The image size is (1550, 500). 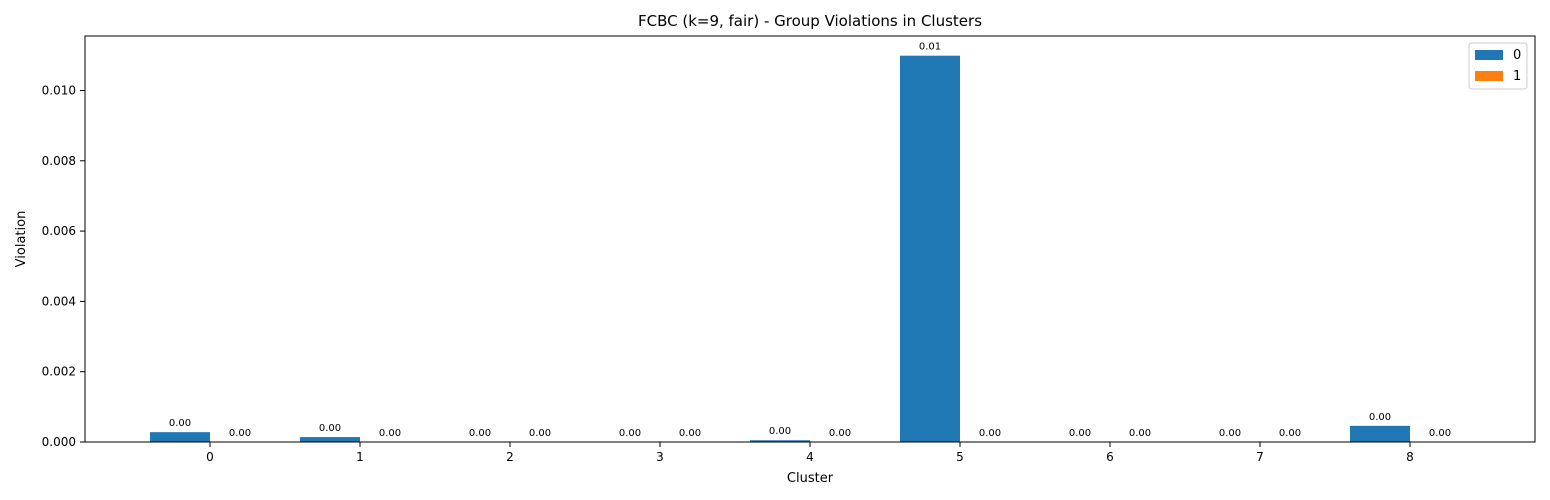 What do you see at coordinates (59, 442) in the screenshot?
I see `y-tick-label-0: 0.000` at bounding box center [59, 442].